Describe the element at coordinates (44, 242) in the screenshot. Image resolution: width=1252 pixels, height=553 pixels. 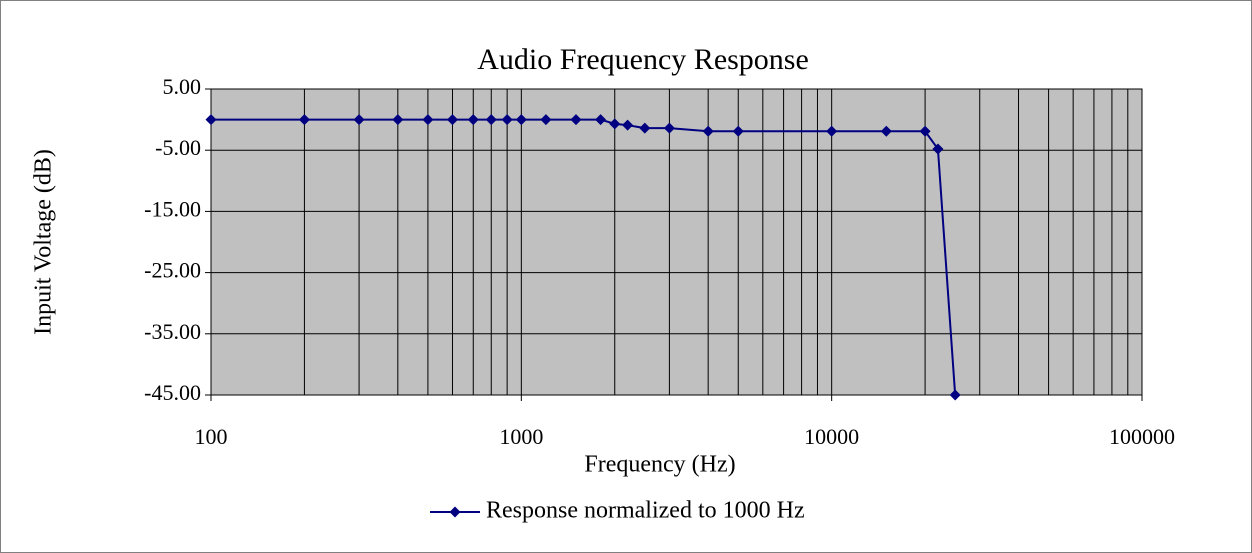
I see `y-axis-label: Inpuit Voltage (dB)` at that location.